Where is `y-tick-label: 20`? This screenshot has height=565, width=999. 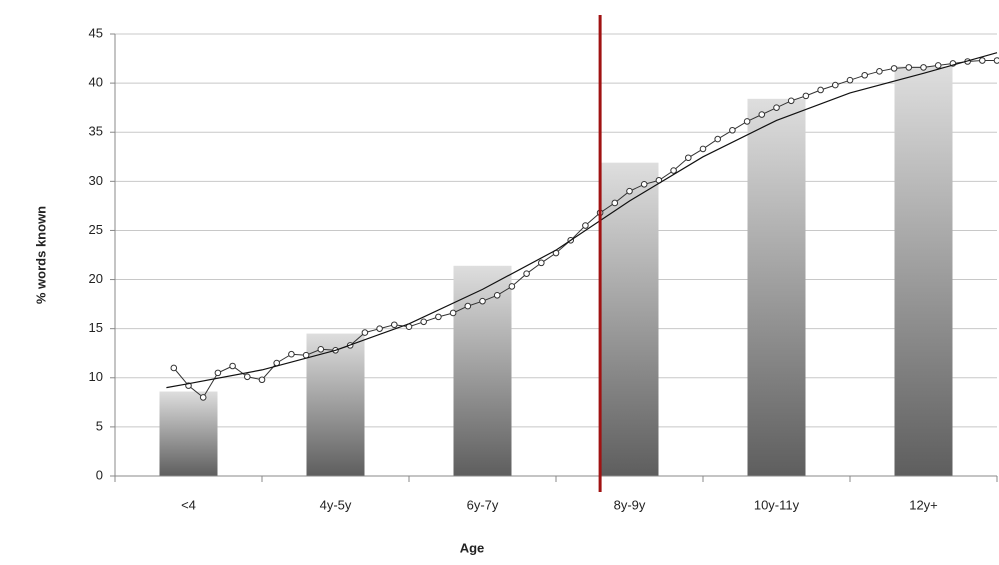
y-tick-label: 20 is located at coordinates (96, 278).